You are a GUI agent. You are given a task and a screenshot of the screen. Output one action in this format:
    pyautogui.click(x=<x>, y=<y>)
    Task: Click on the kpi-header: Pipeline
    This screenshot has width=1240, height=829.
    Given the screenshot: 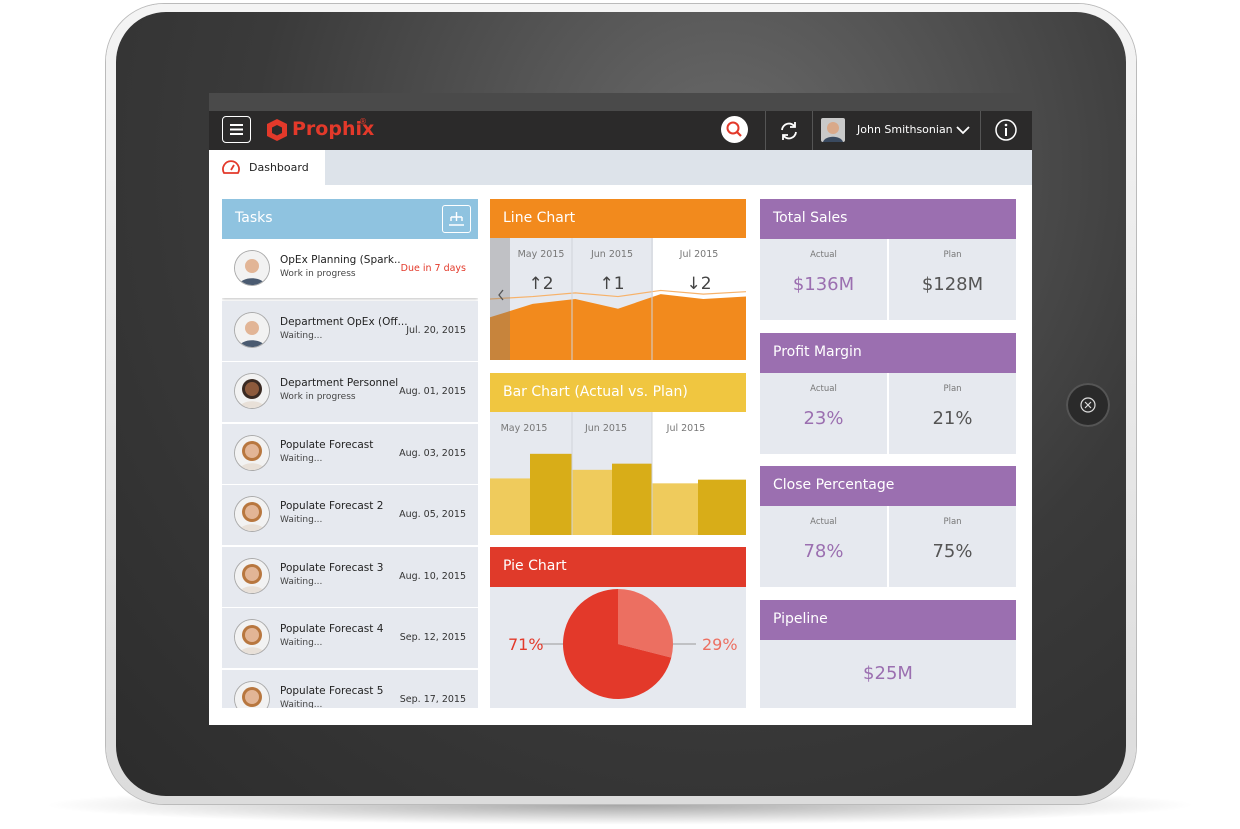 What is the action you would take?
    pyautogui.click(x=888, y=620)
    